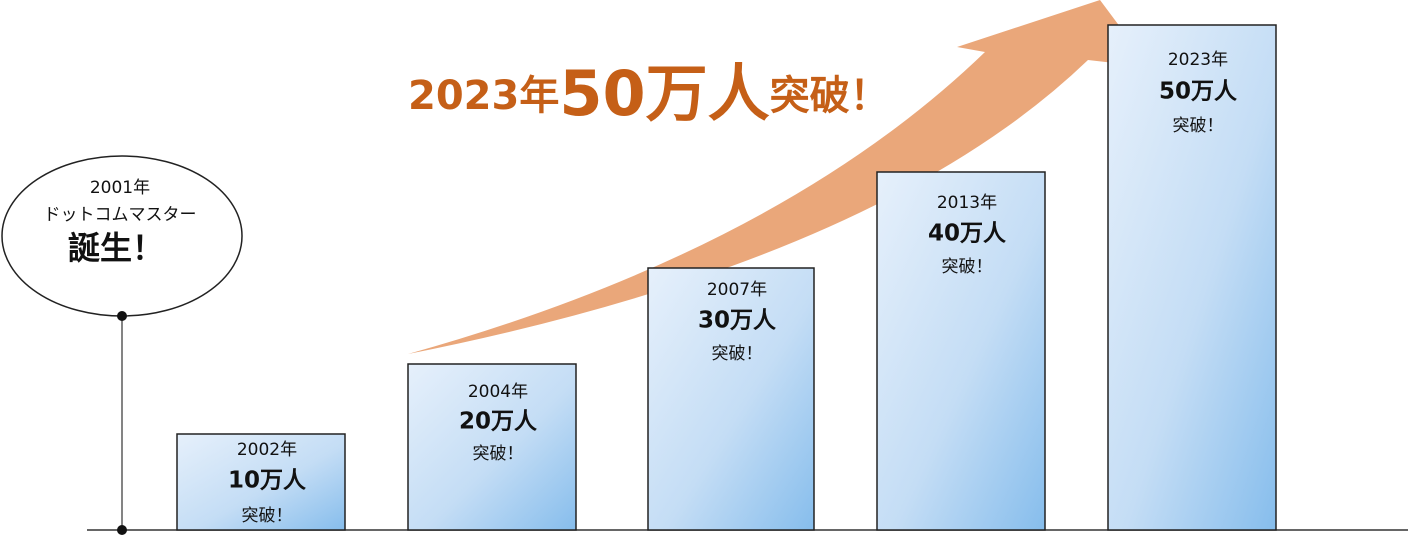  I want to click on milestone-count: 20万人, so click(498, 422).